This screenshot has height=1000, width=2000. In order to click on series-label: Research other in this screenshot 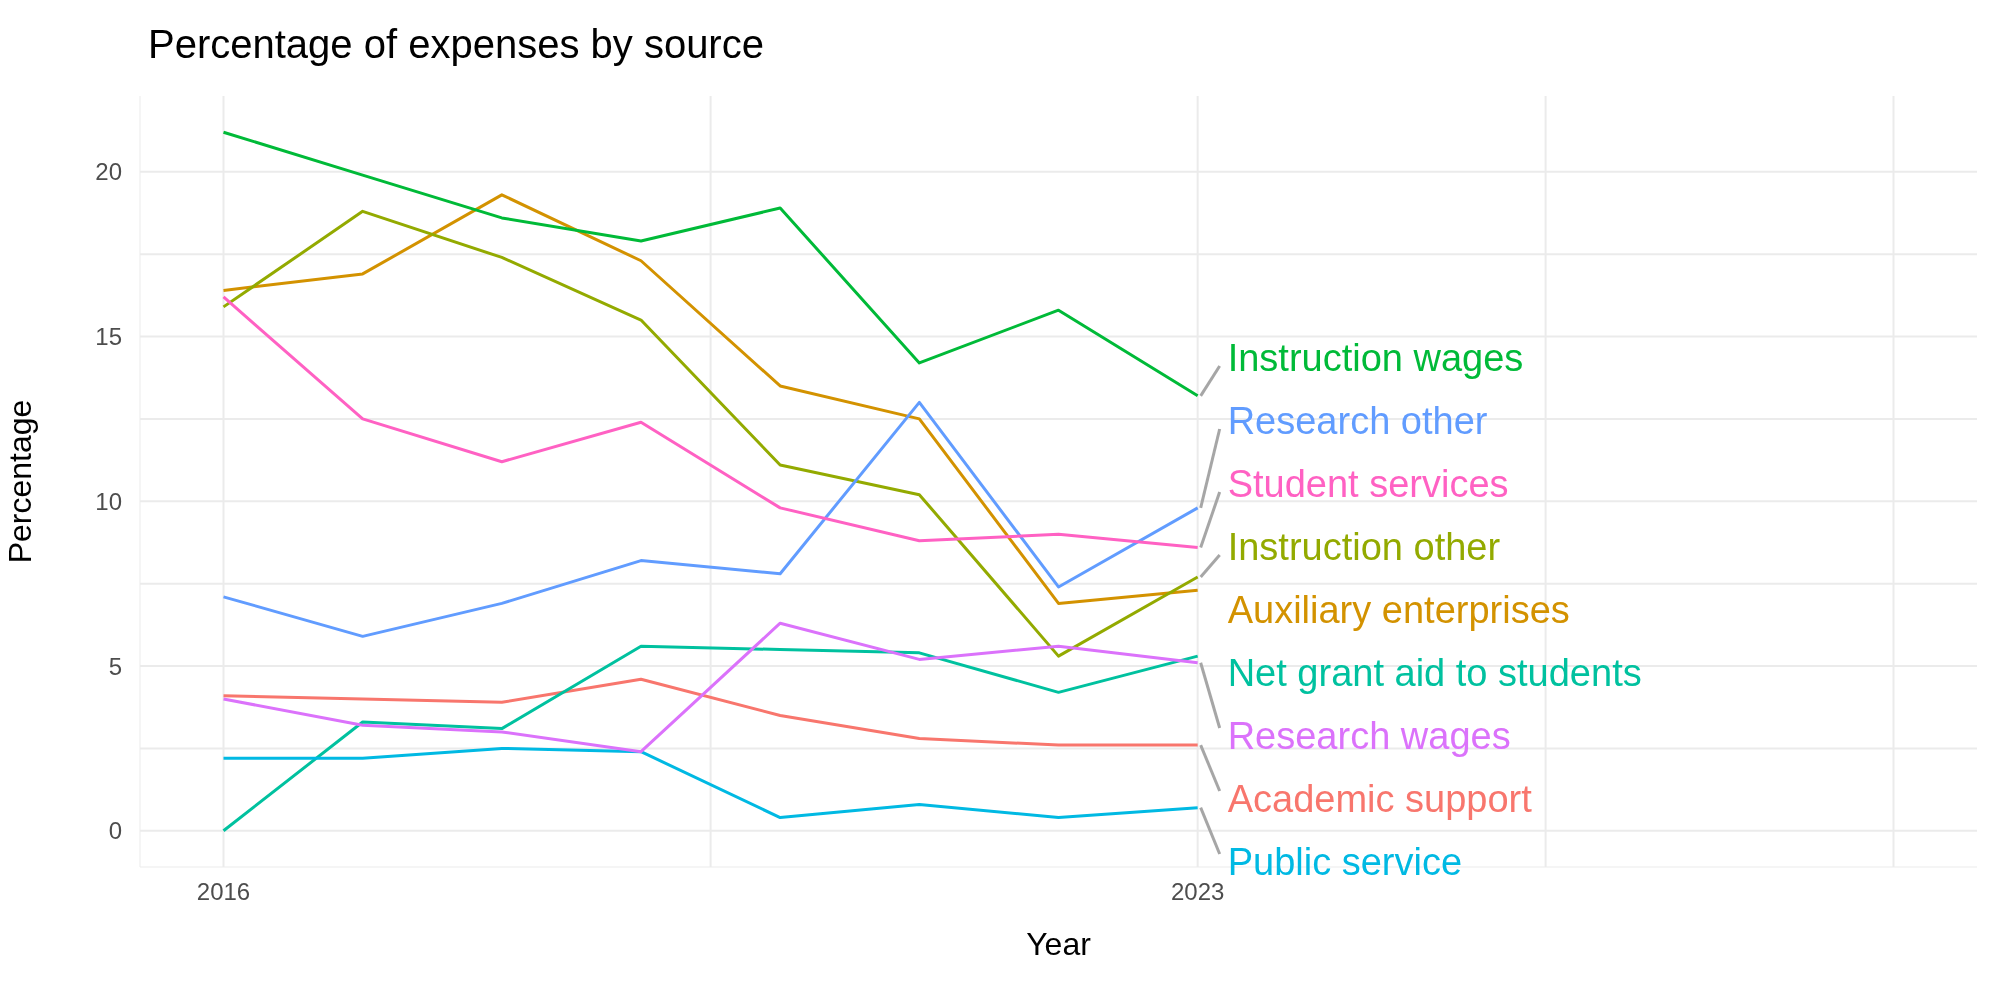, I will do `click(1357, 421)`.